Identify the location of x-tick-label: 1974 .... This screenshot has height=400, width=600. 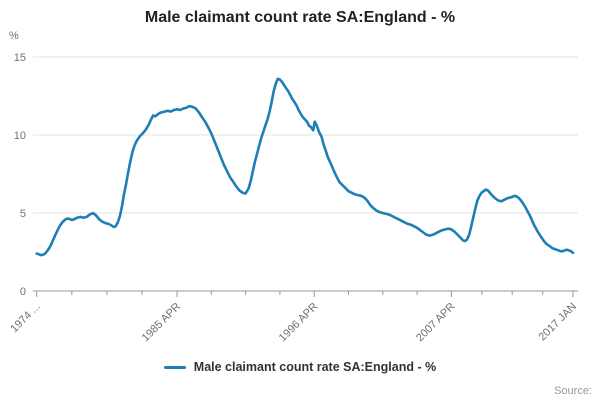
(25, 318).